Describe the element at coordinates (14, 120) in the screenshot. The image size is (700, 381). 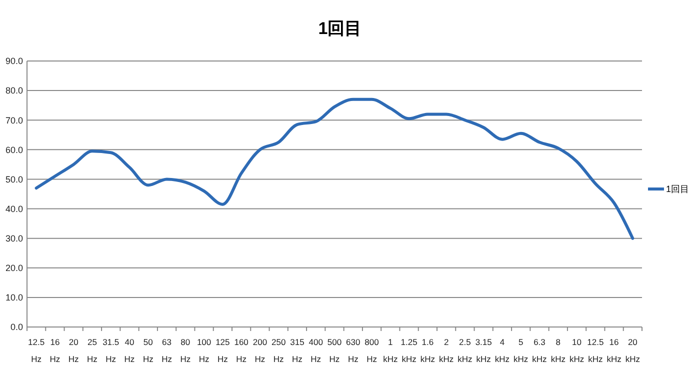
I see `y-tick-label: 70.0` at that location.